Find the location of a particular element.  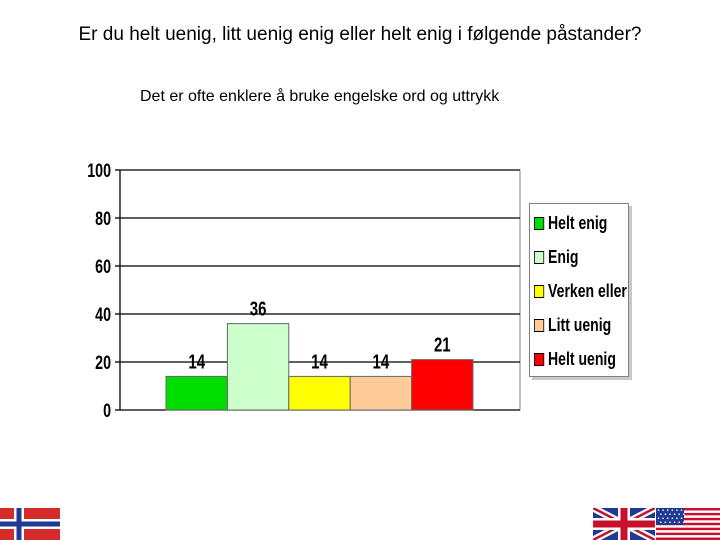

legend-label: Verken eller is located at coordinates (587, 290).